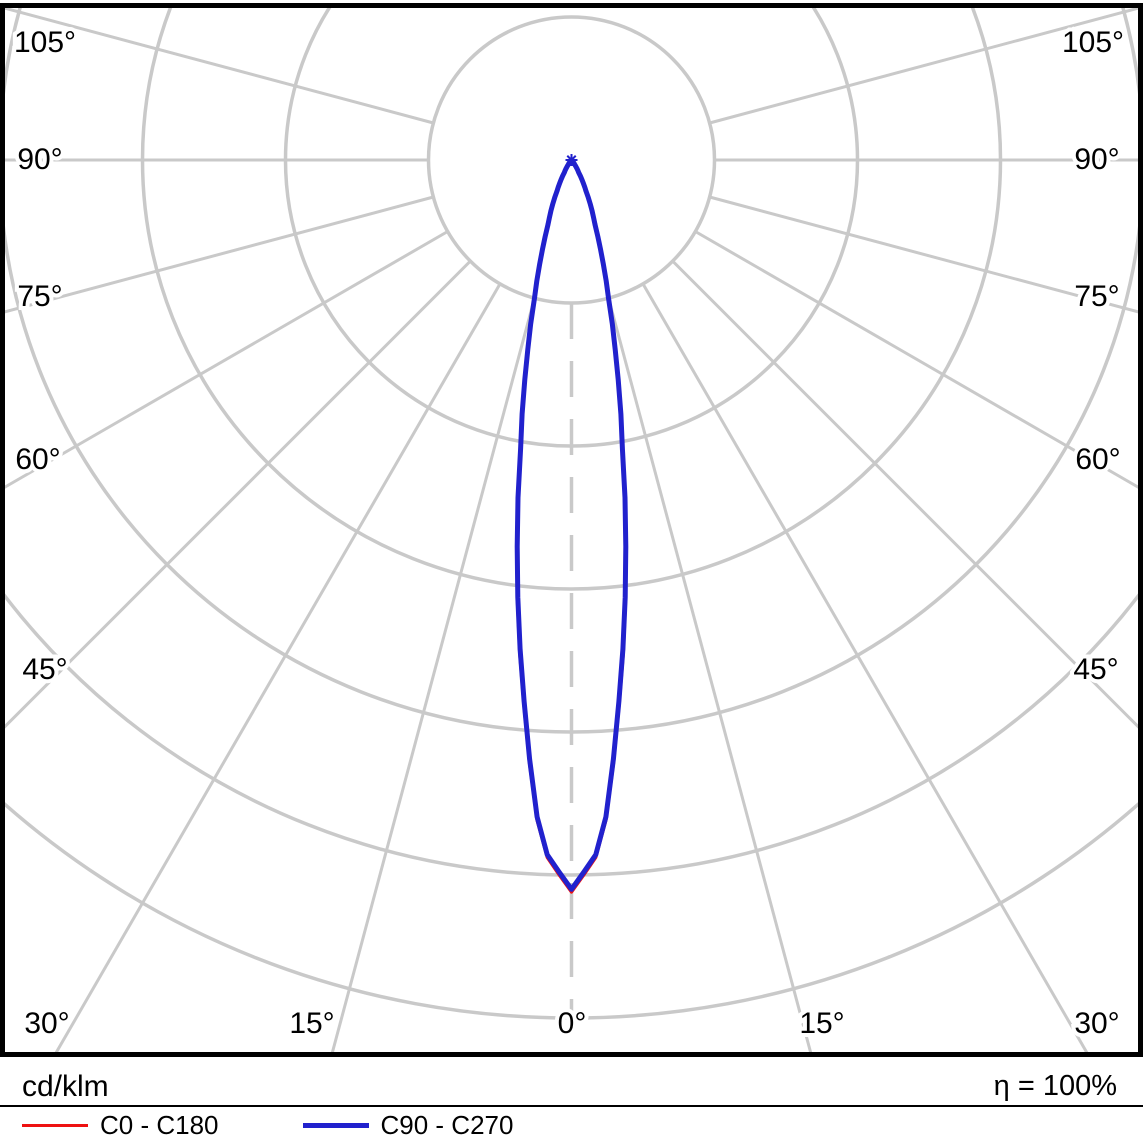  Describe the element at coordinates (571, 1125) in the screenshot. I see `legend: C0 - C180 C90 - C270` at that location.